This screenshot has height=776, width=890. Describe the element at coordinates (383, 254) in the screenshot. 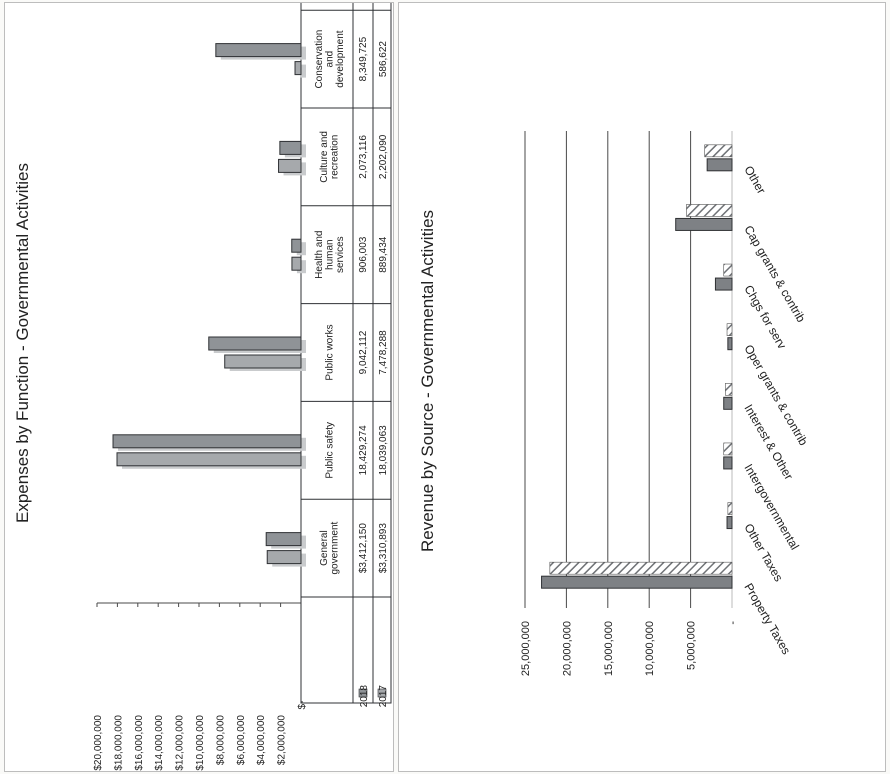

I see `data-table-value: 889,434` at that location.